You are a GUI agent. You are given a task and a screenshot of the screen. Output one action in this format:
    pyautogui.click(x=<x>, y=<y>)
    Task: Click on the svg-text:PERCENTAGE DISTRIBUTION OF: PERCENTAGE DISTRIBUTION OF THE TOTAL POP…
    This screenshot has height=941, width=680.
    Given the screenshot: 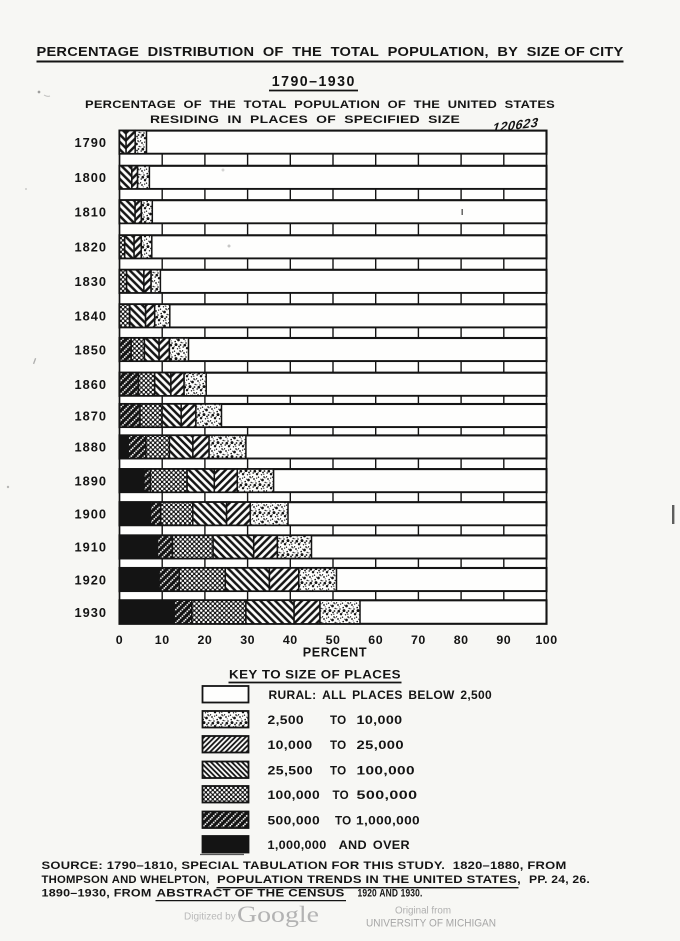 What is the action you would take?
    pyautogui.click(x=330, y=51)
    